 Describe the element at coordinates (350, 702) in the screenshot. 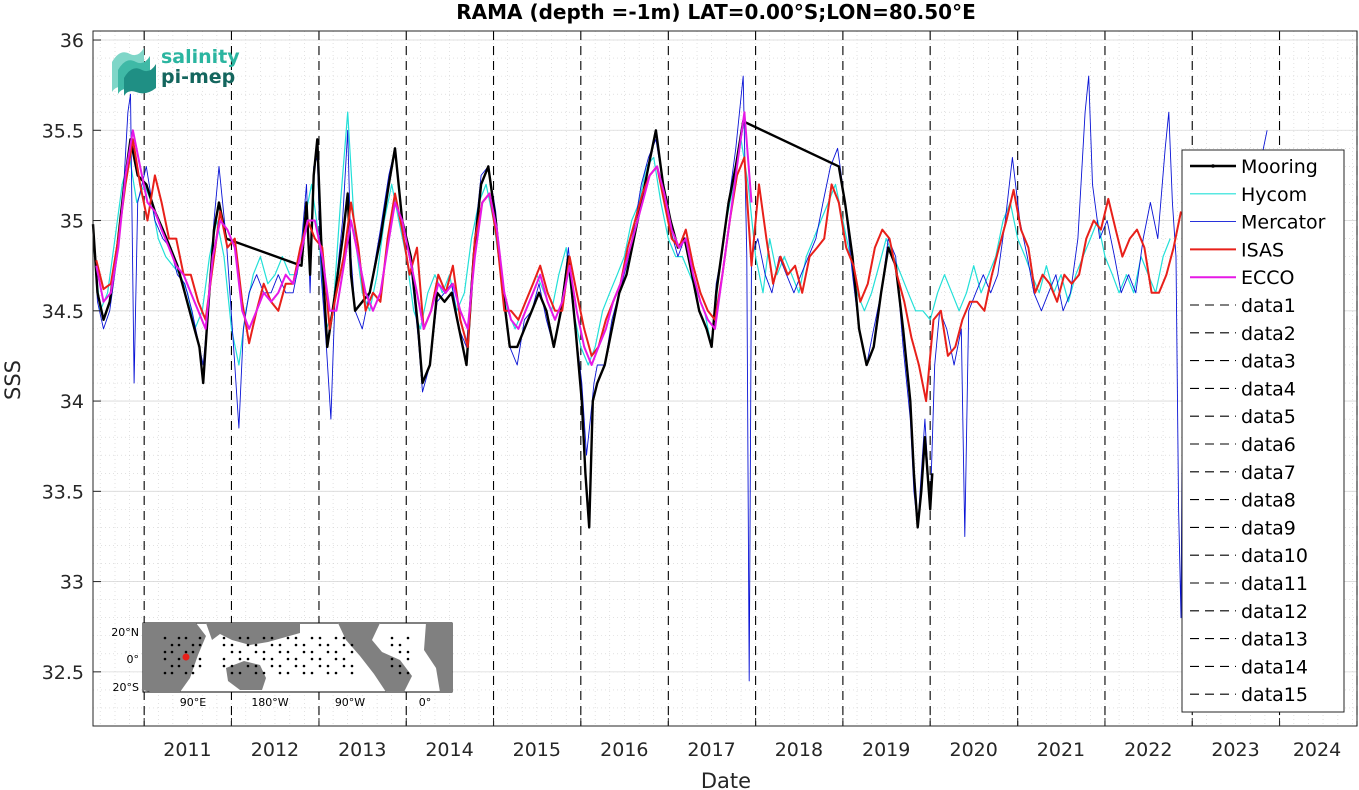

I see `map-lon-label-90w: 90°W` at that location.